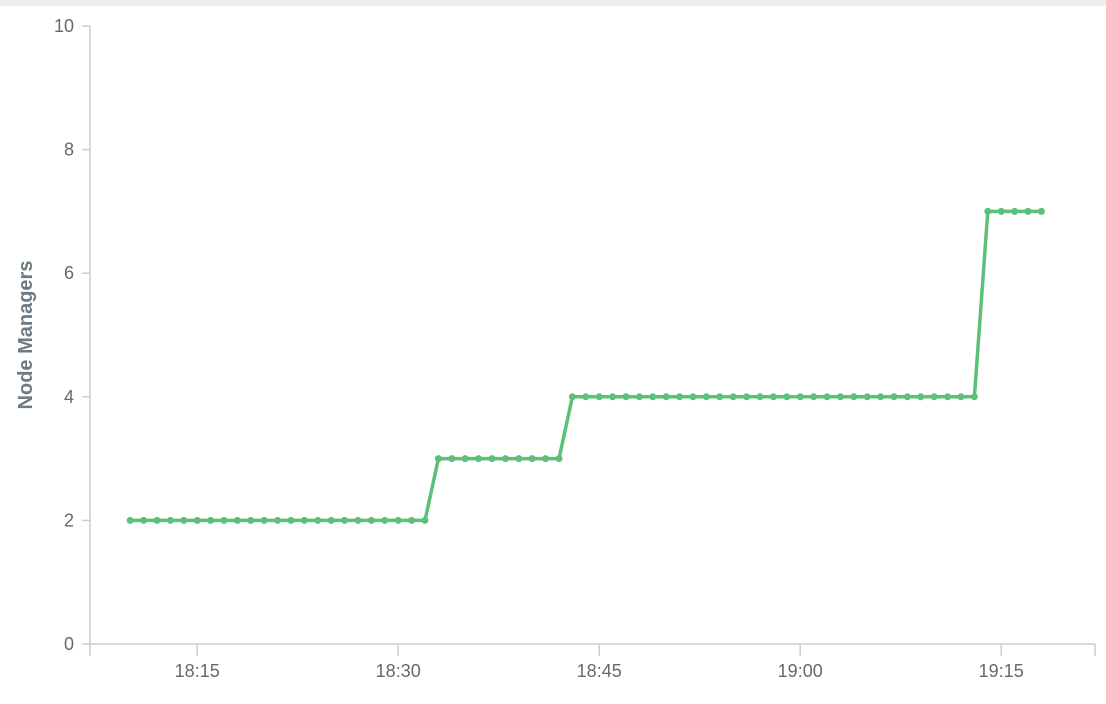 The image size is (1106, 704). Describe the element at coordinates (800, 671) in the screenshot. I see `x-tick-label: 19:00` at that location.